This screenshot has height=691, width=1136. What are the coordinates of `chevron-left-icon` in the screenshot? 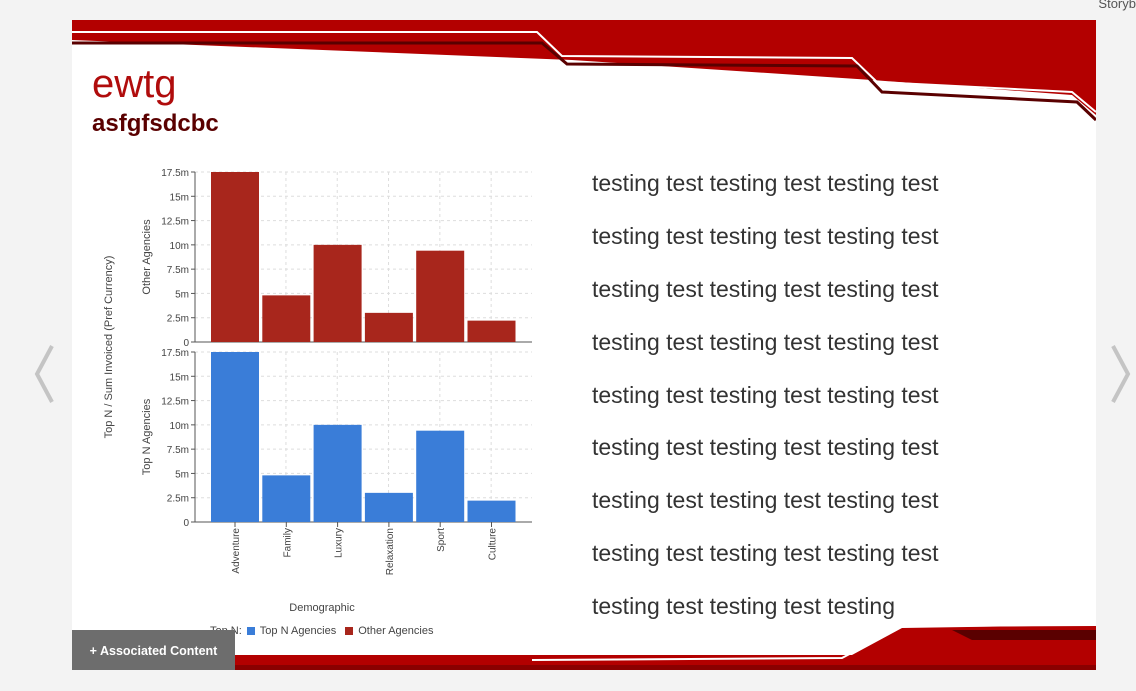 It's located at (44, 374).